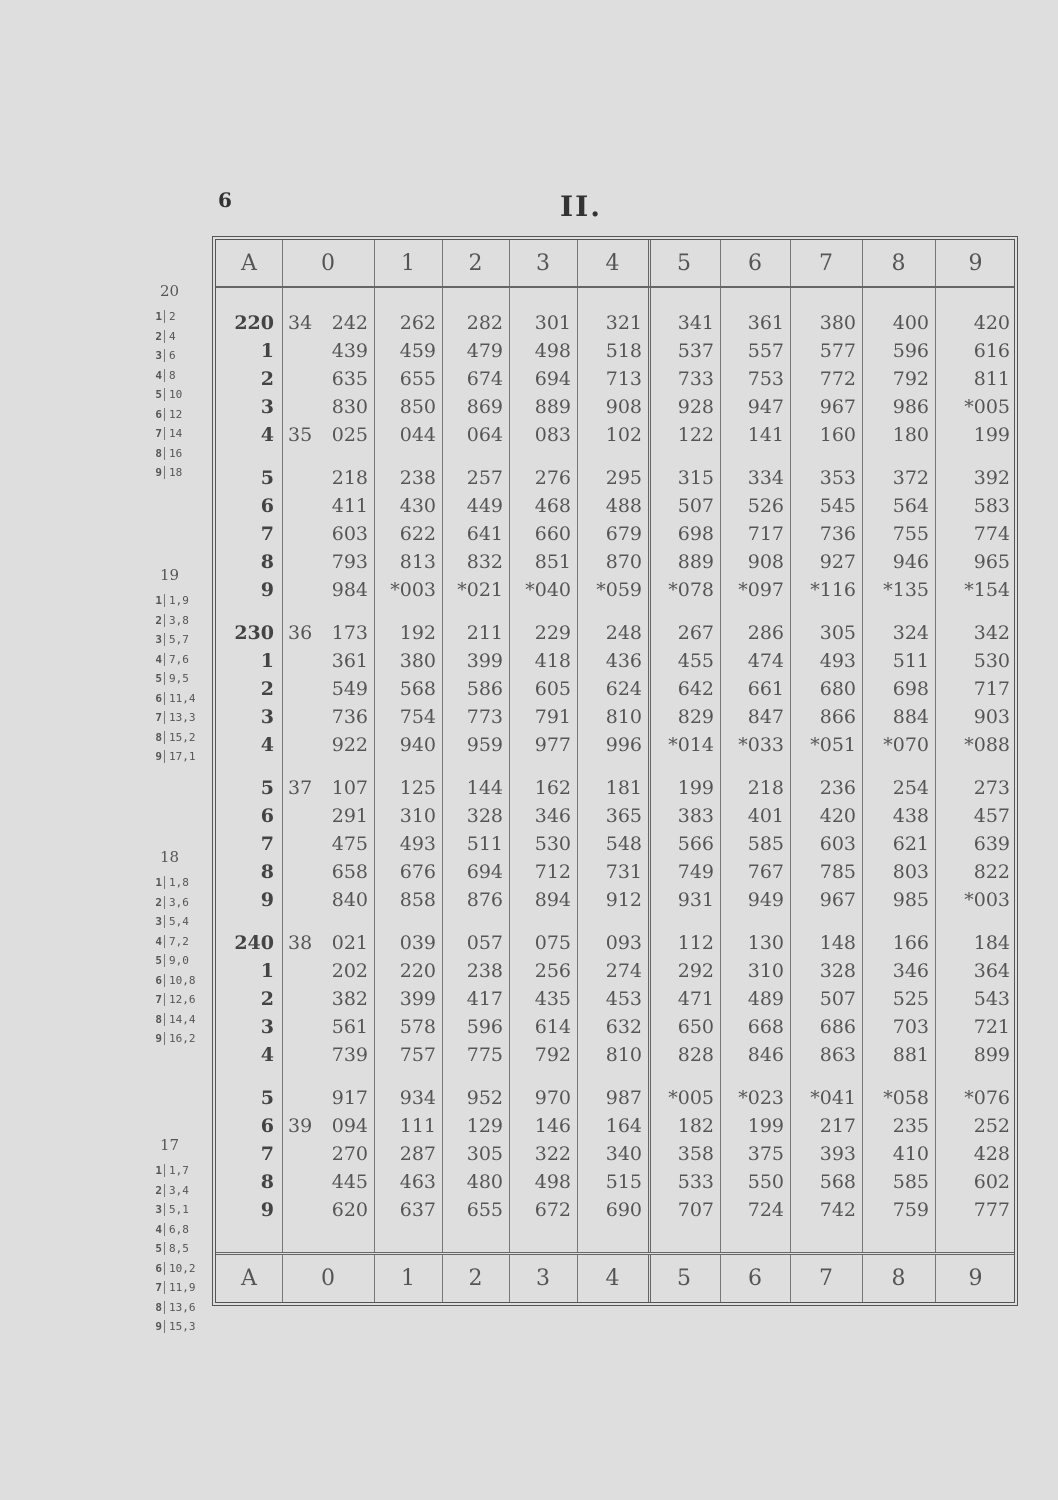 This screenshot has height=1500, width=1058. What do you see at coordinates (991, 1154) in the screenshot?
I see `table-cell: 428` at bounding box center [991, 1154].